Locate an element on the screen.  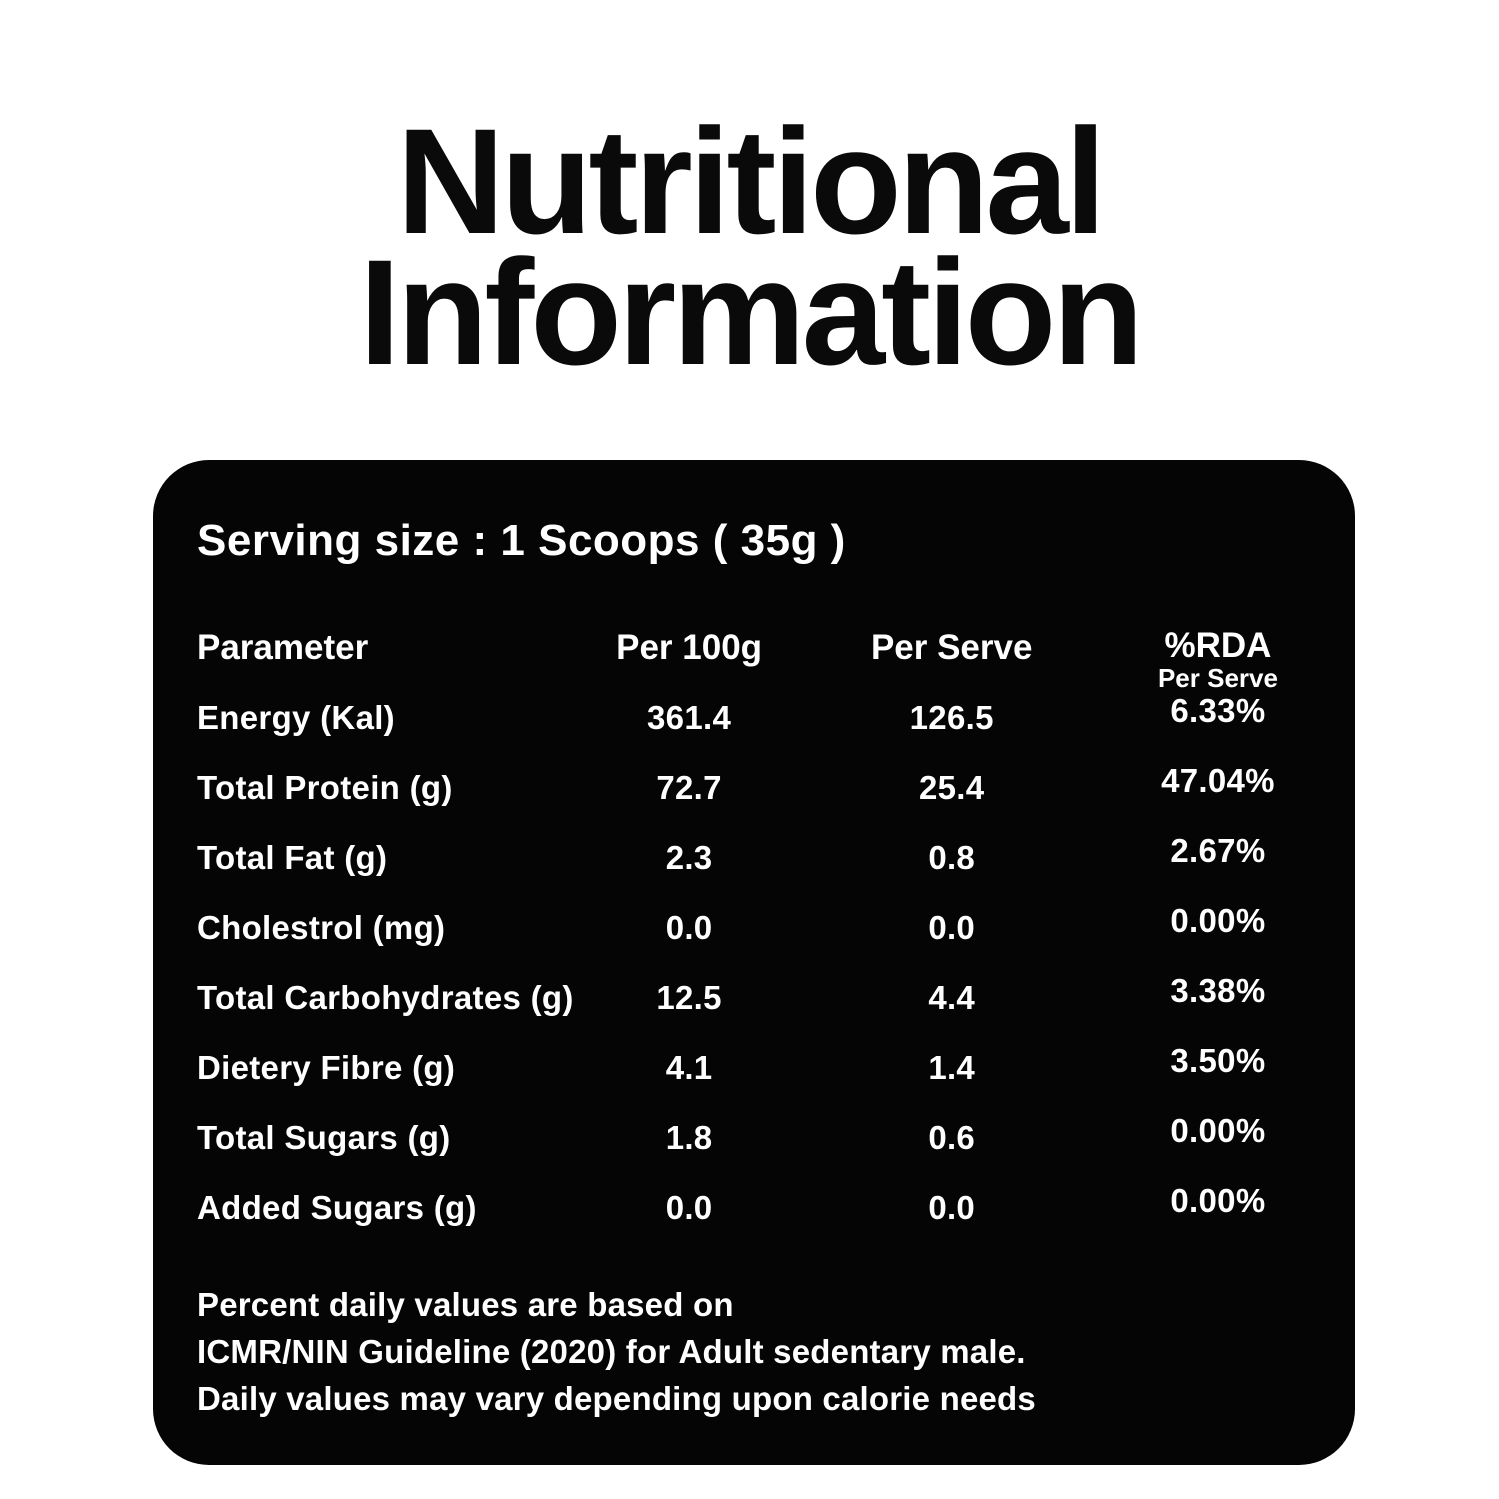
per-100g-cell: 2.3 is located at coordinates (689, 857).